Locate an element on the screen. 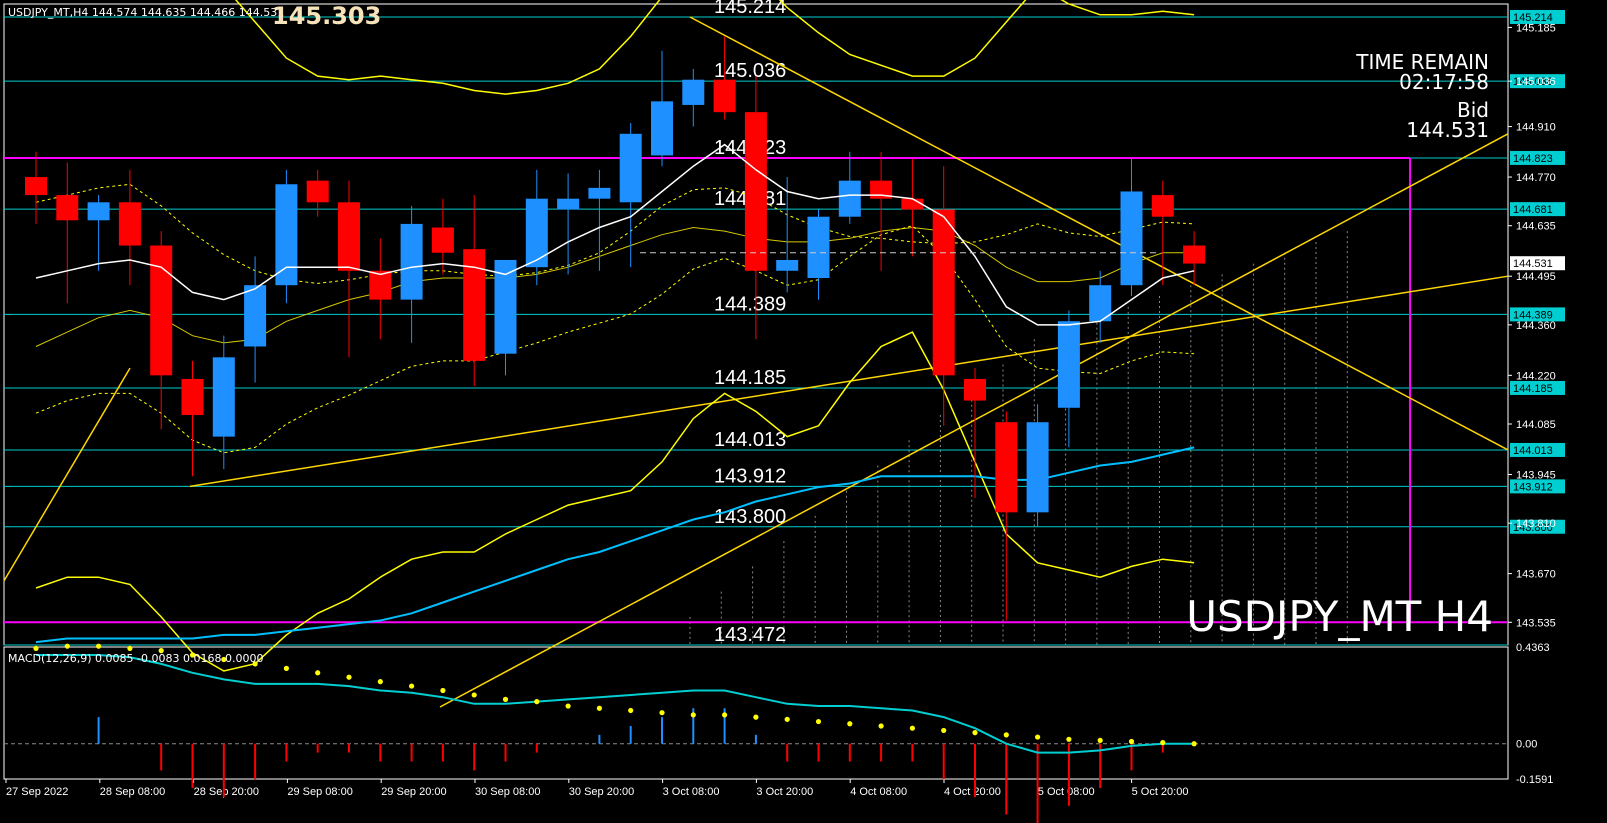 The height and width of the screenshot is (823, 1607). level-label: 143.800 is located at coordinates (750, 517).